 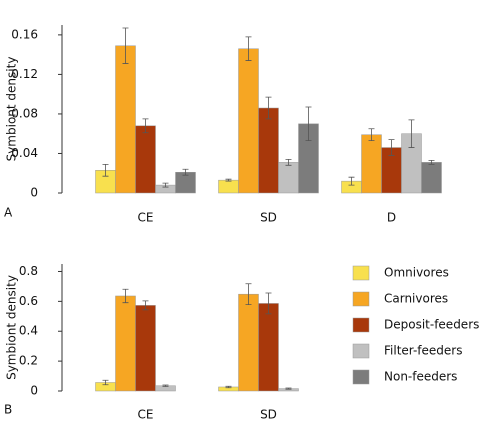 What do you see at coordinates (24, 74) in the screenshot?
I see `y-tick-label: 0.12` at bounding box center [24, 74].